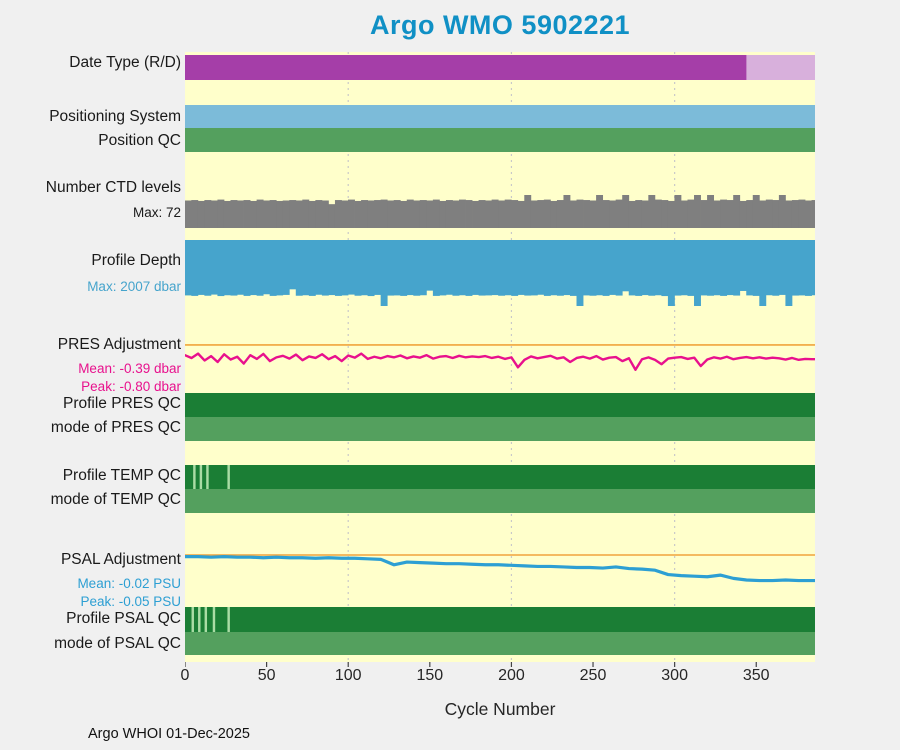 This screenshot has width=900, height=750. What do you see at coordinates (136, 260) in the screenshot?
I see `row-label-profile-depth: Profile Depth` at bounding box center [136, 260].